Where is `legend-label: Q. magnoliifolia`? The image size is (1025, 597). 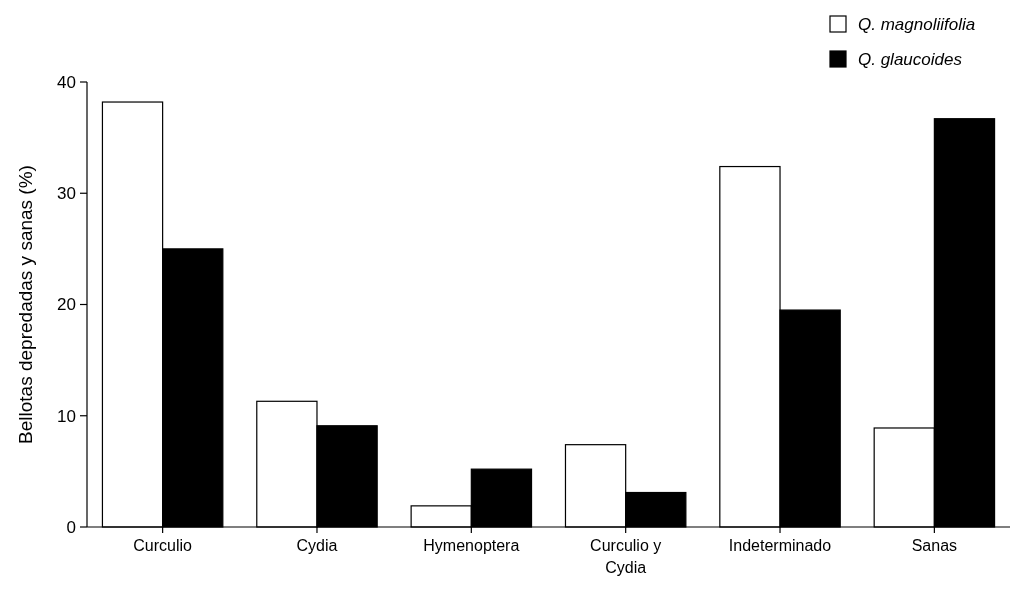
legend-label: Q. magnoliifolia is located at coordinates (917, 24).